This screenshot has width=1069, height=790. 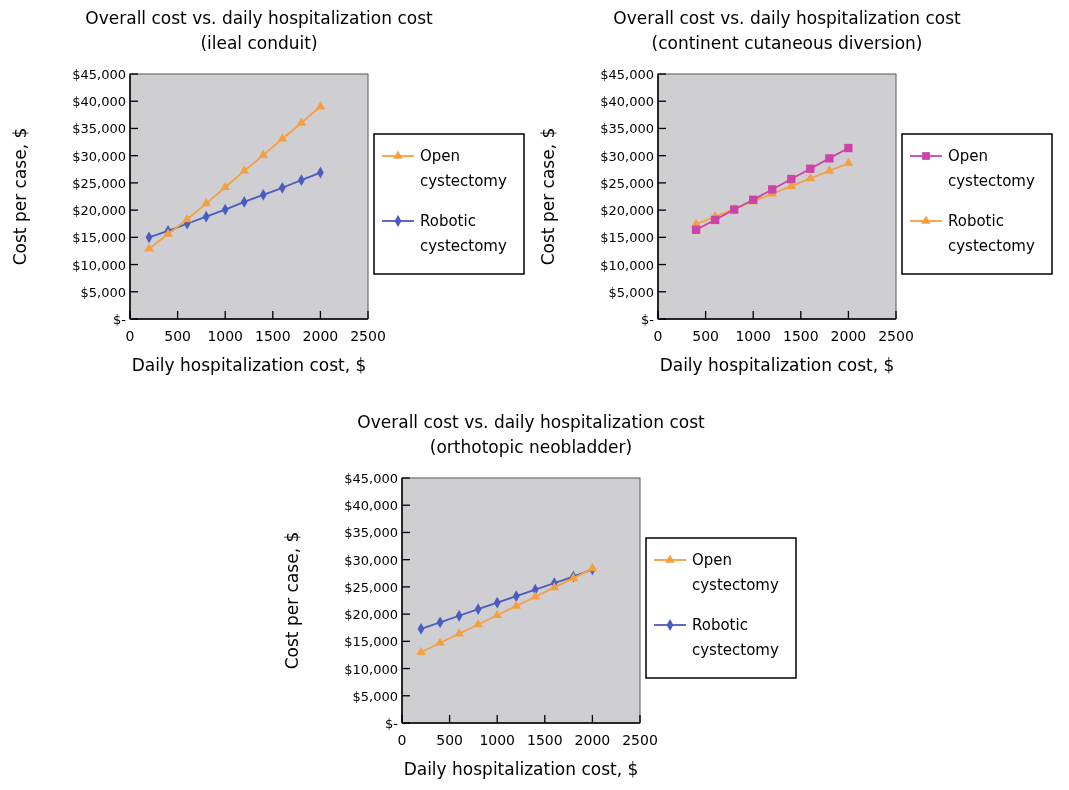 I want to click on chart-subtitle: (ileal conduit), so click(x=259, y=43).